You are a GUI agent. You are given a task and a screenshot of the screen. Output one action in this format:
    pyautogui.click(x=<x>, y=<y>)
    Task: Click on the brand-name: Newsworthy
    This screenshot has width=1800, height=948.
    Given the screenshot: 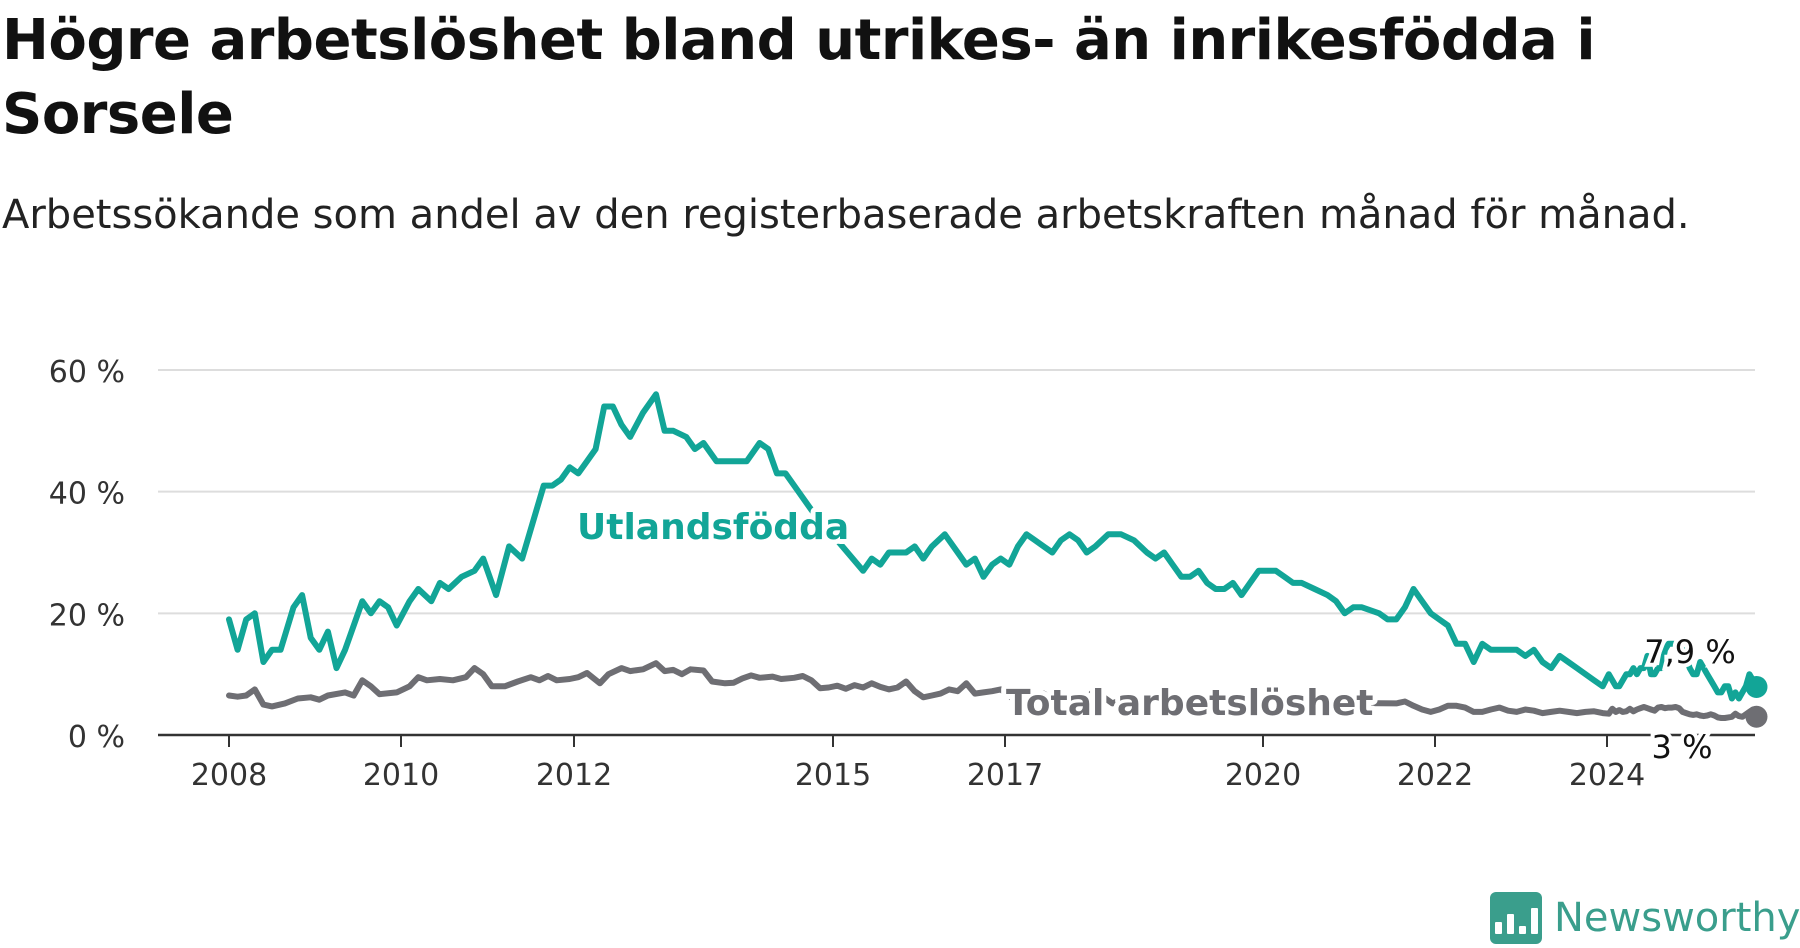 What is the action you would take?
    pyautogui.click(x=1677, y=918)
    